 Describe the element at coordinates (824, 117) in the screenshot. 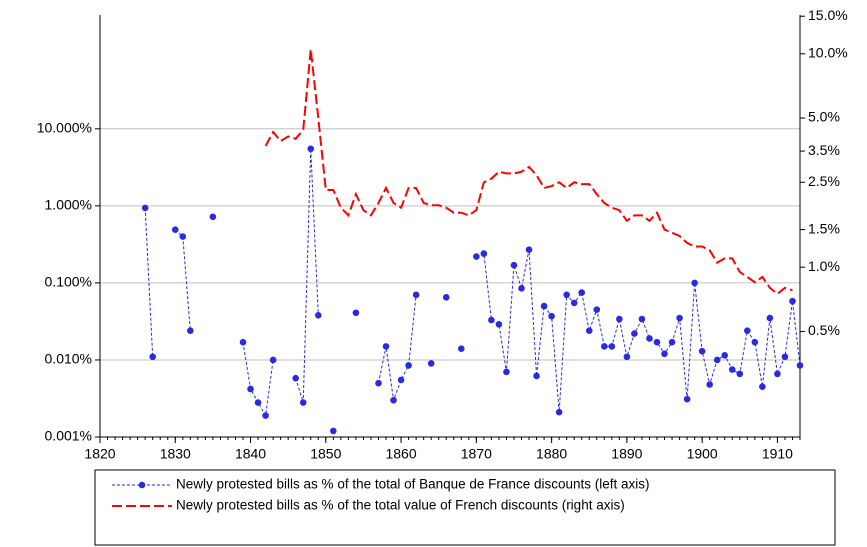

I see `y2-tick-label: 5.0%` at that location.